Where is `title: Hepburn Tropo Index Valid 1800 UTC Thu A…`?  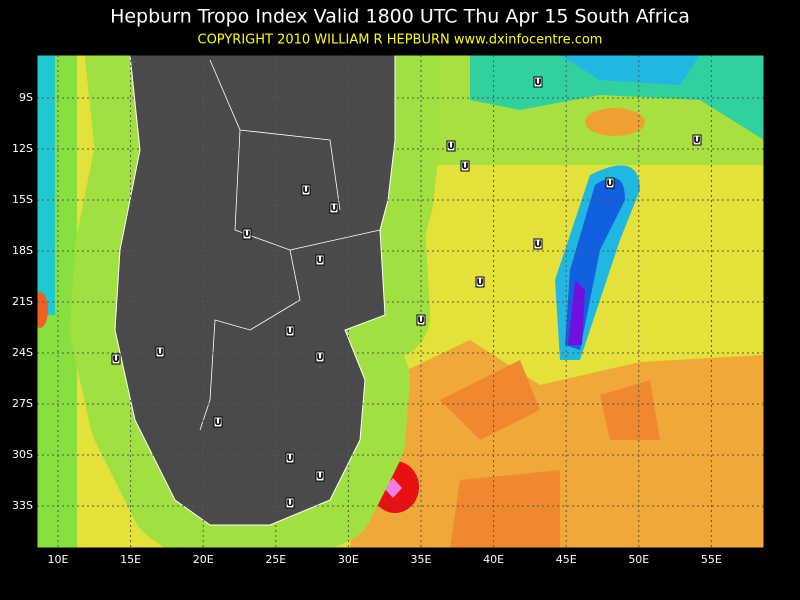
title: Hepburn Tropo Index Valid 1800 UTC Thu A… is located at coordinates (400, 17).